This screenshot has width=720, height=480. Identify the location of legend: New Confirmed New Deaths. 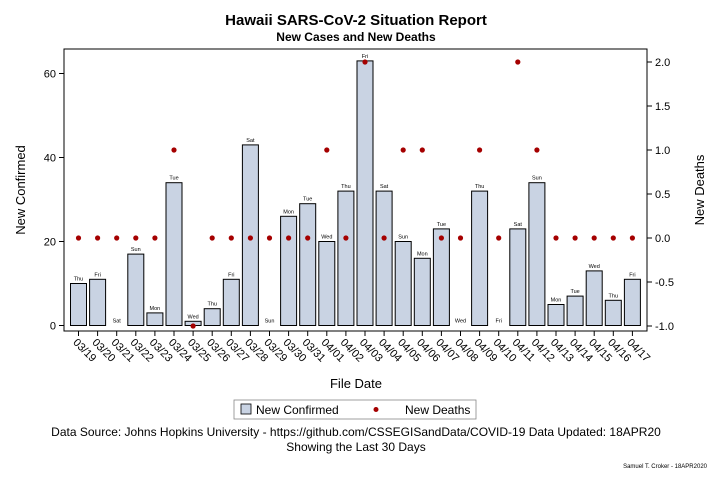
(355, 409).